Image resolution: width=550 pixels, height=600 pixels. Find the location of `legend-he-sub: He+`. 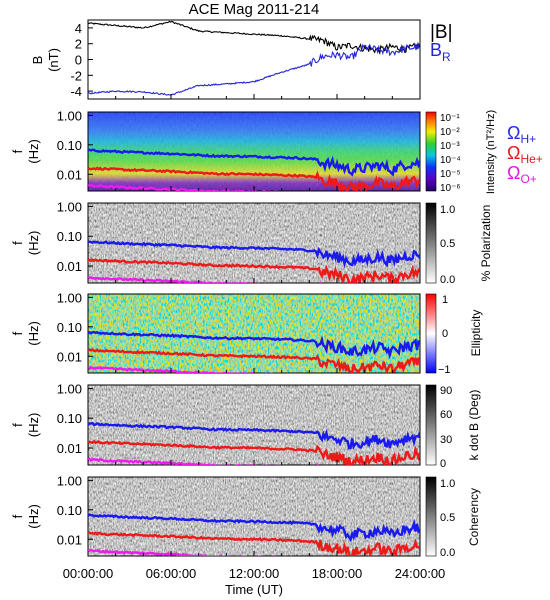

legend-he-sub: He+ is located at coordinates (531, 159).